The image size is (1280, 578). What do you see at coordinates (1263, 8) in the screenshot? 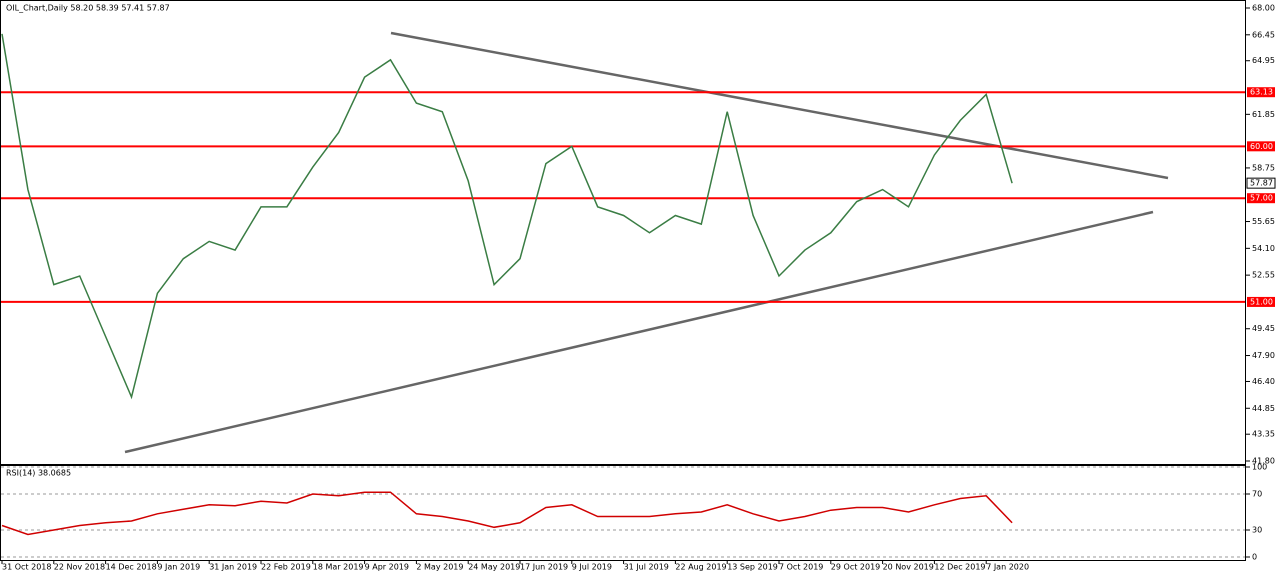
I see `y-tick-label: 68.00` at bounding box center [1263, 8].